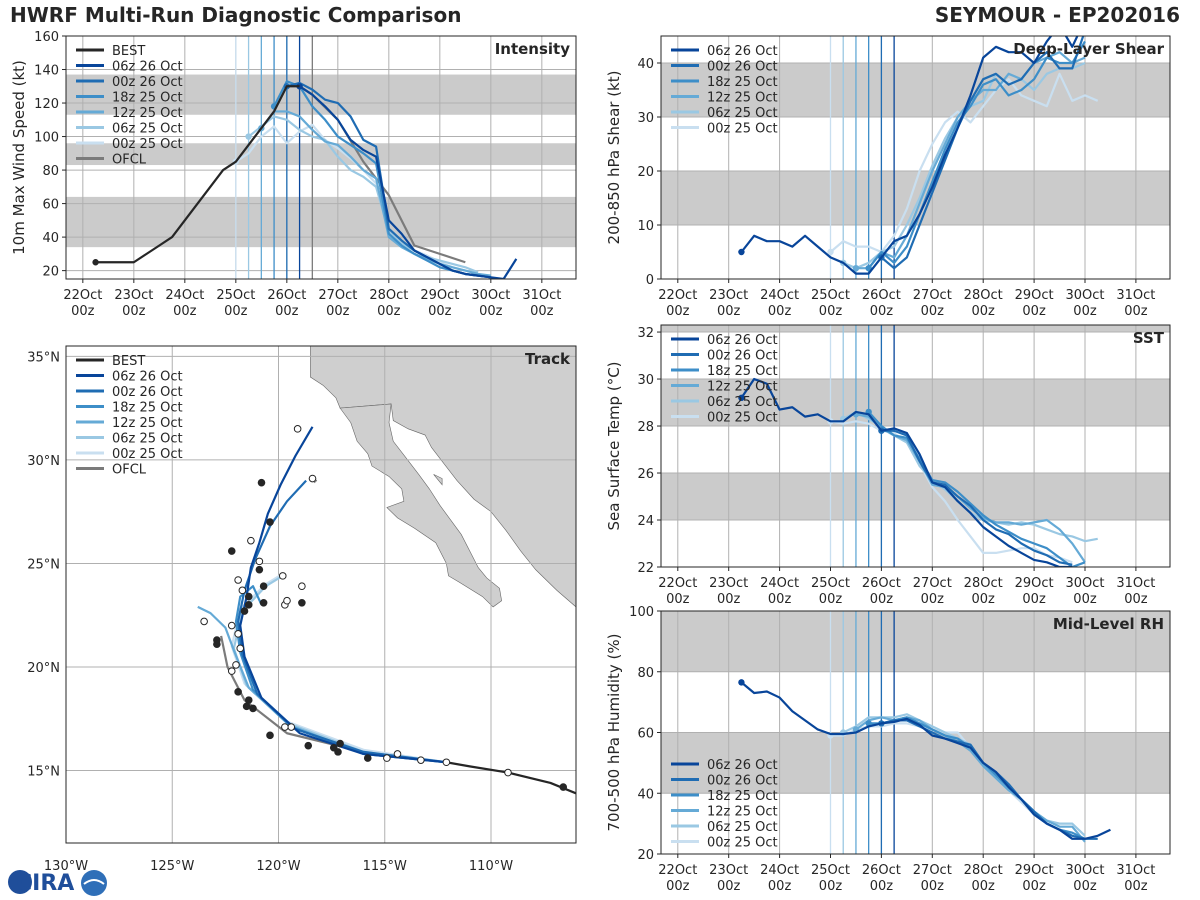  What do you see at coordinates (1085, 886) in the screenshot?
I see `xtick-sublabel-rh-8: 00z` at bounding box center [1085, 886].